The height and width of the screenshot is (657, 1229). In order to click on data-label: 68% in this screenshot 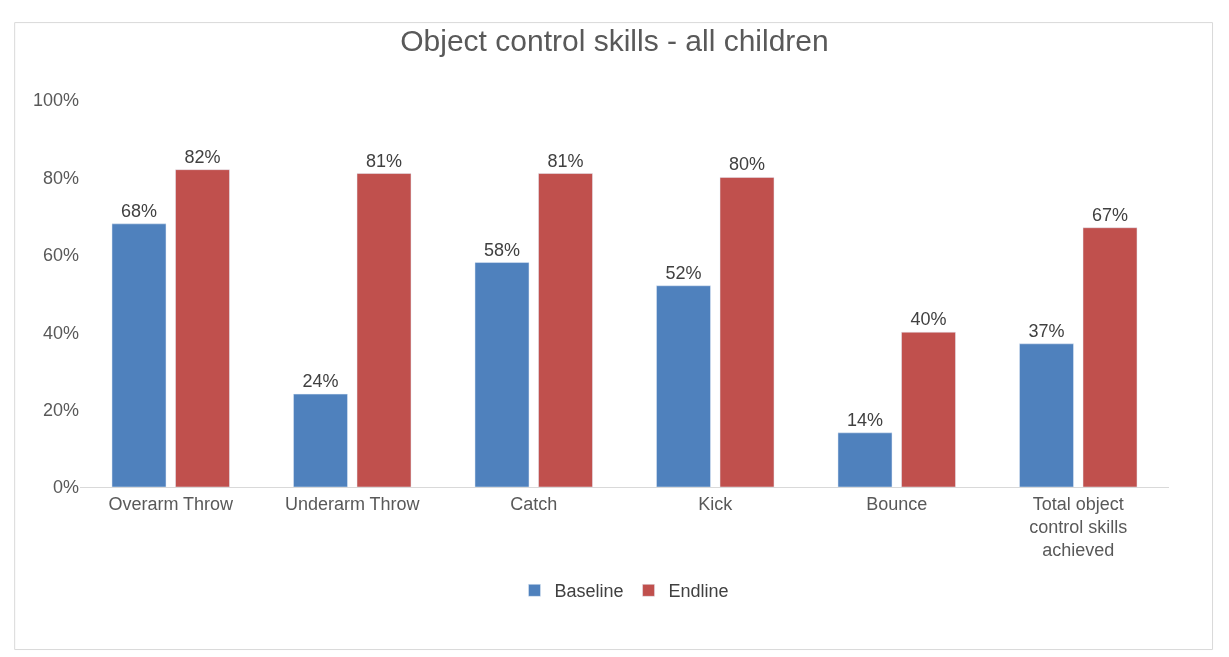, I will do `click(139, 210)`.